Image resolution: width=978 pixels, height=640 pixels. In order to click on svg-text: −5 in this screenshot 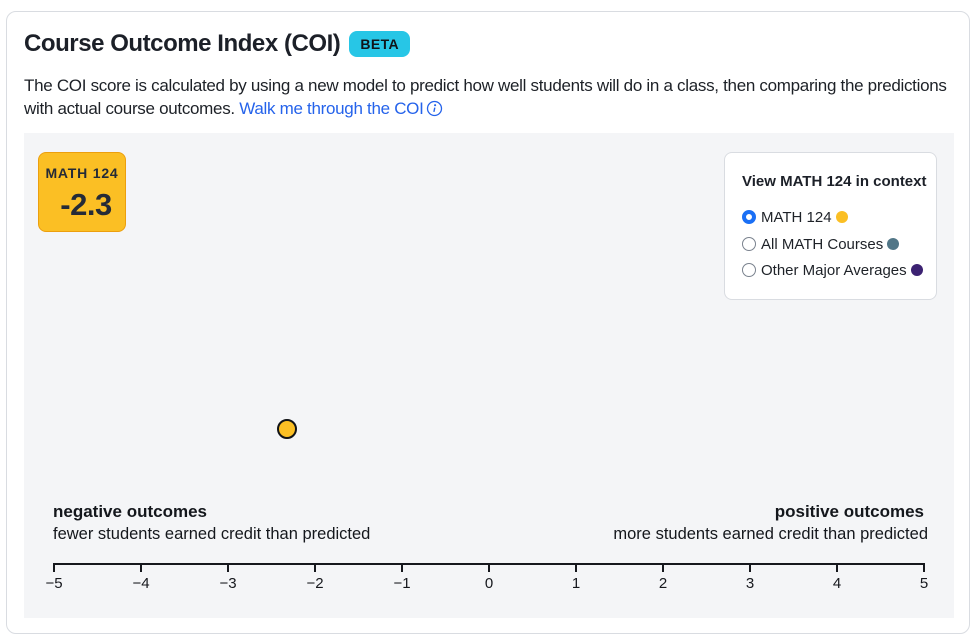, I will do `click(53, 583)`.